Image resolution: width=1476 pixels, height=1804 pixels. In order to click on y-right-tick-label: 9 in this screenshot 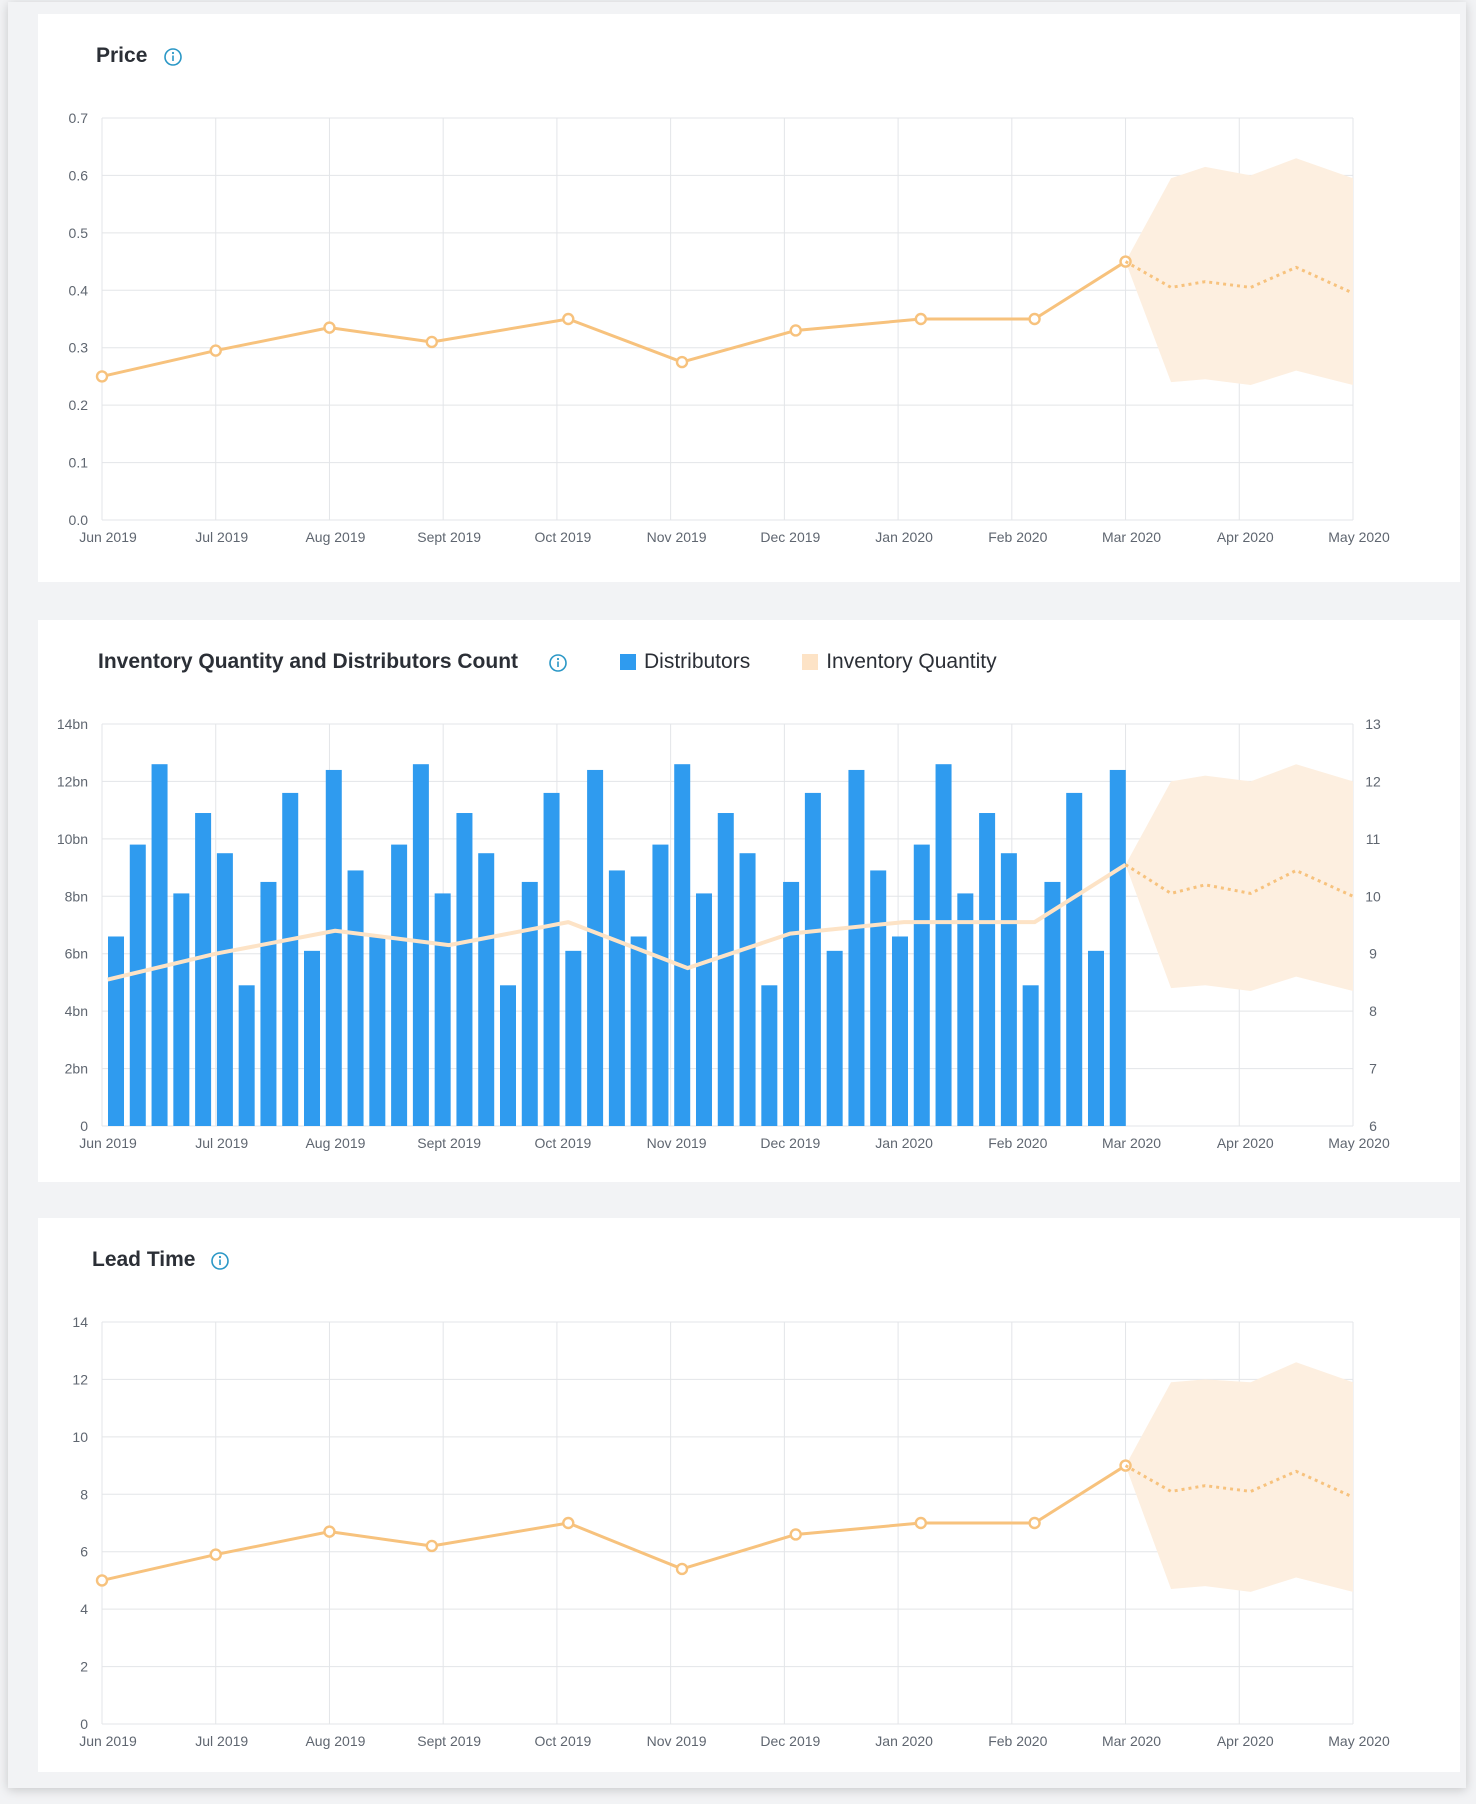, I will do `click(1373, 954)`.